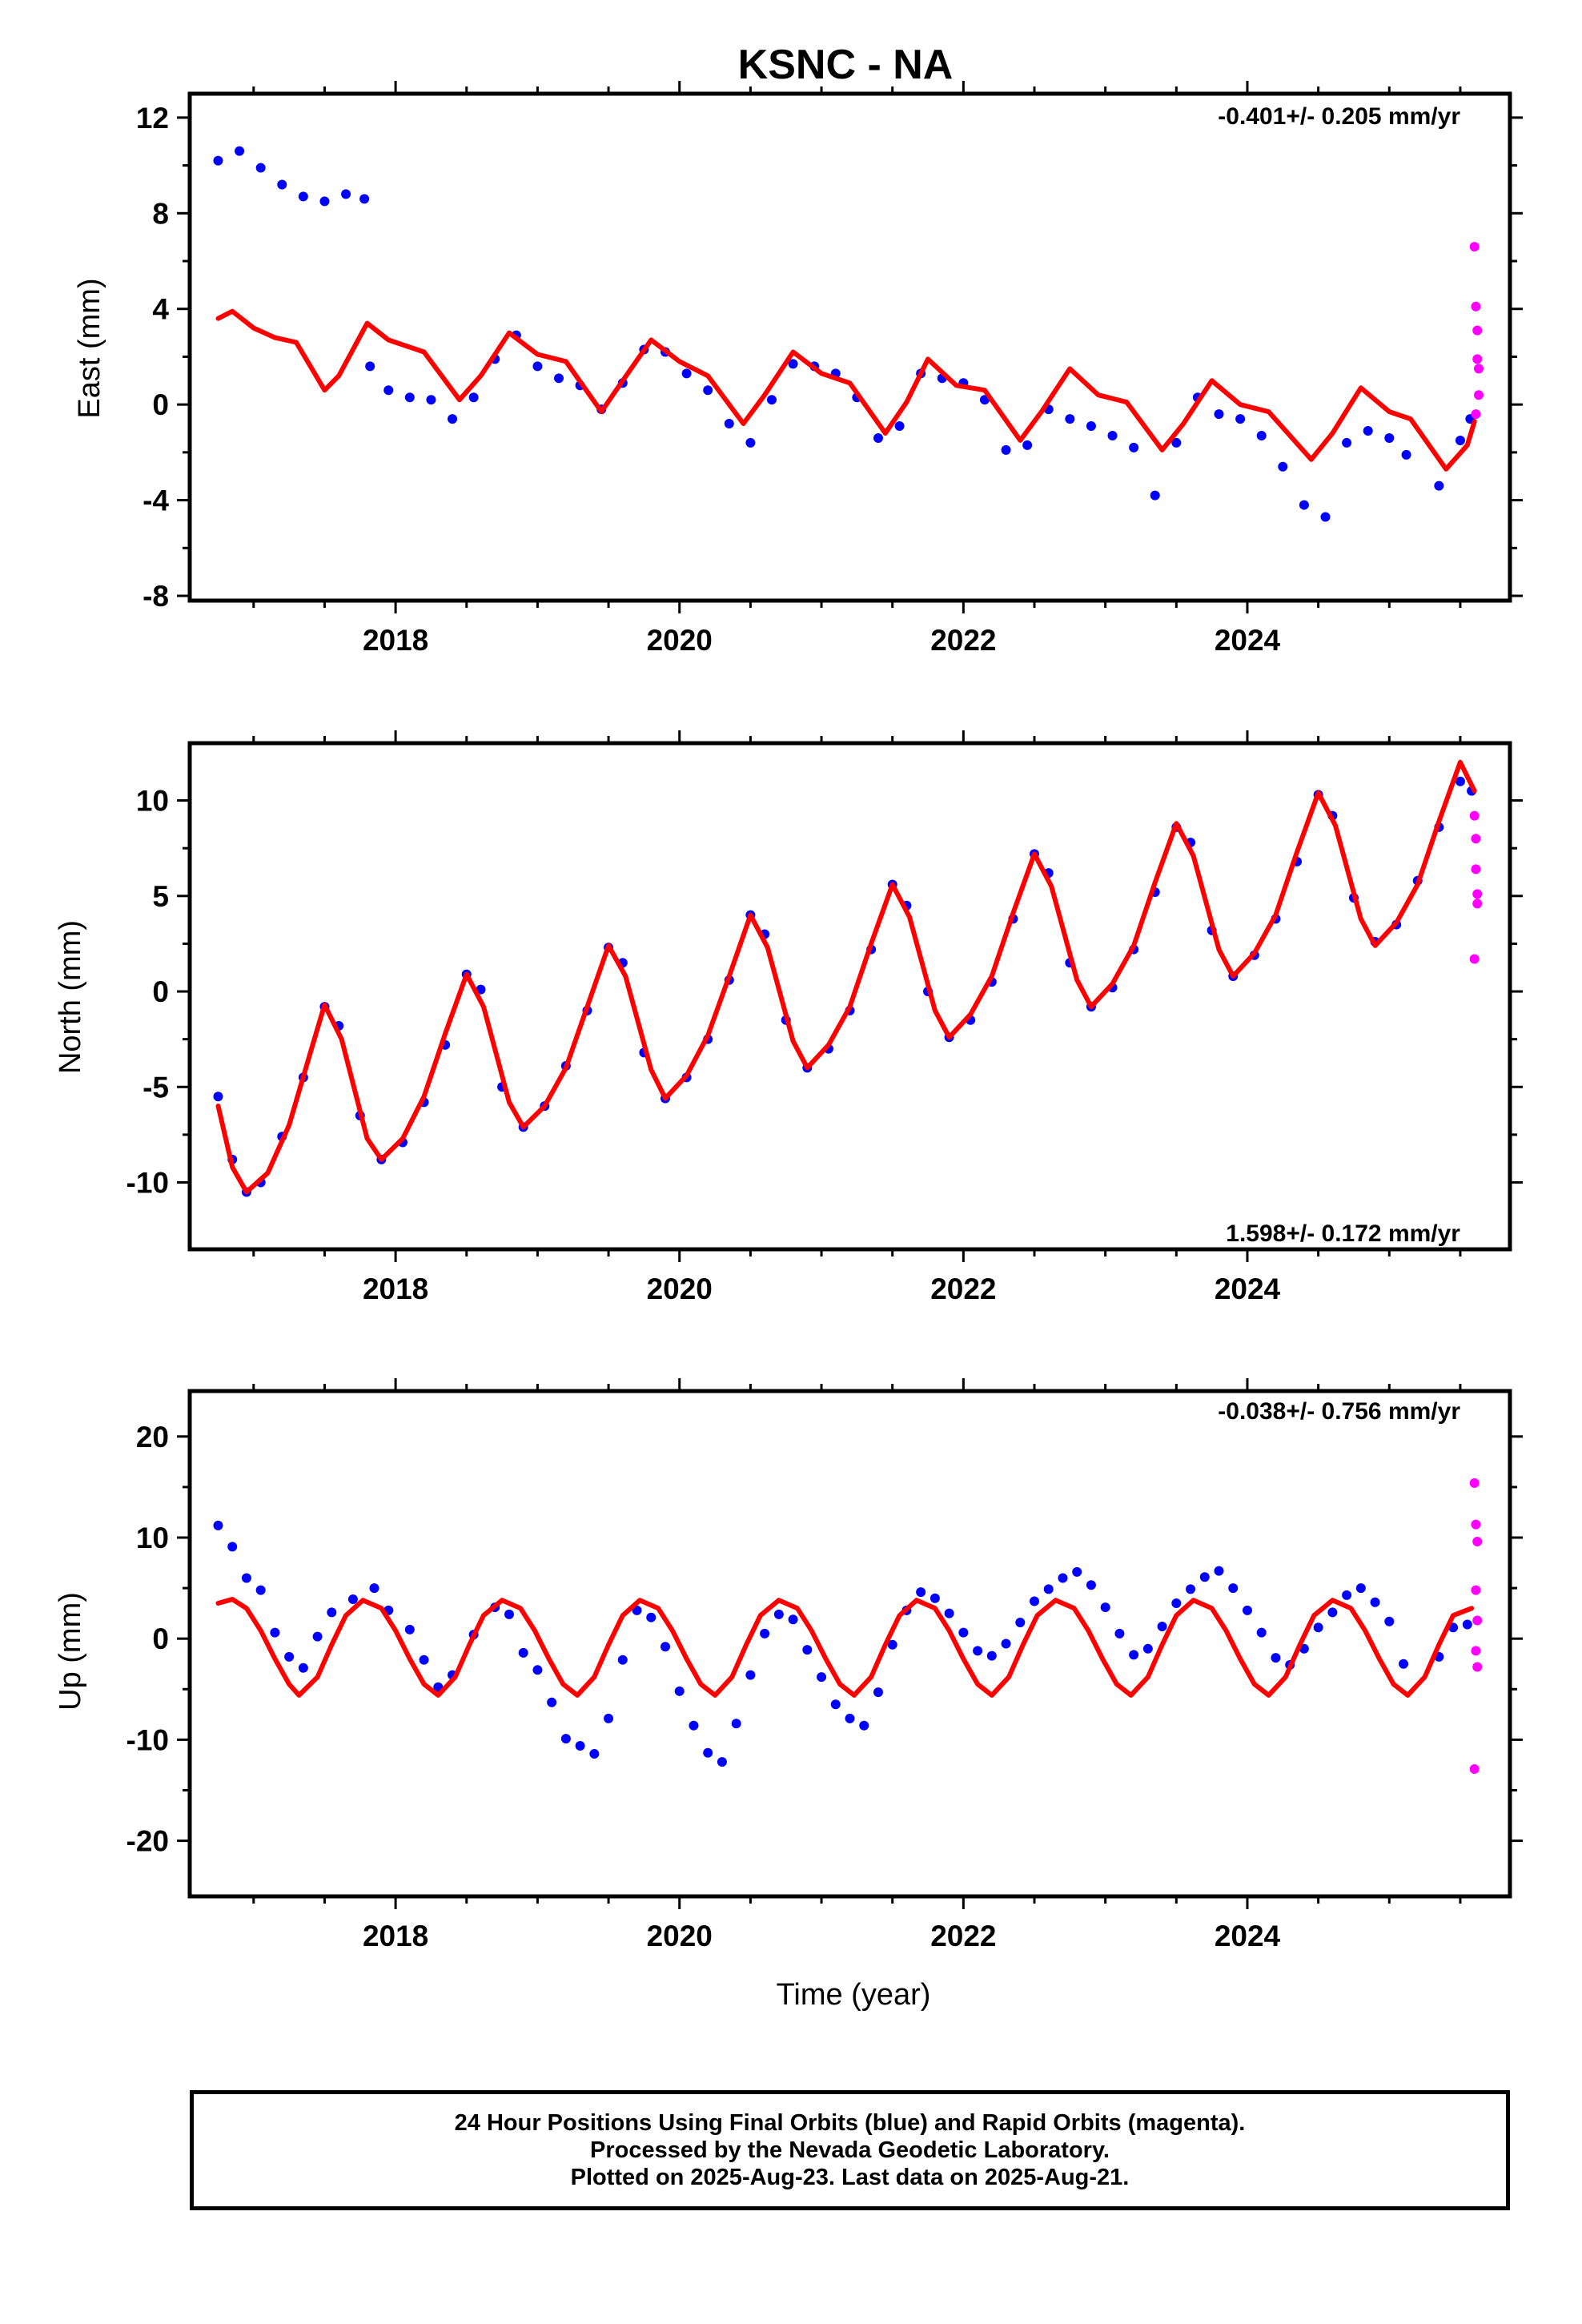 The image size is (1582, 2324). What do you see at coordinates (156, 501) in the screenshot?
I see `east-y-tick-label: -4` at bounding box center [156, 501].